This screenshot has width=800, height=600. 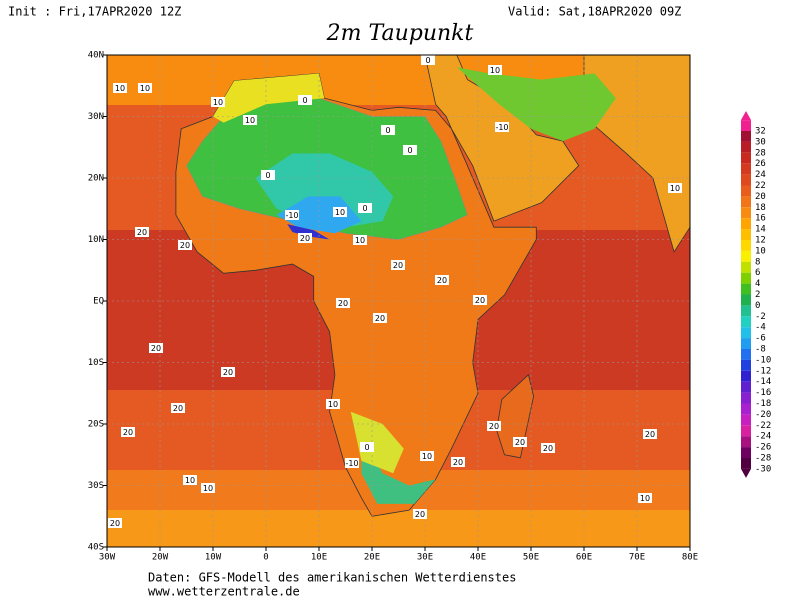 What do you see at coordinates (478, 558) in the screenshot?
I see `x-tick-label: 40E` at bounding box center [478, 558].